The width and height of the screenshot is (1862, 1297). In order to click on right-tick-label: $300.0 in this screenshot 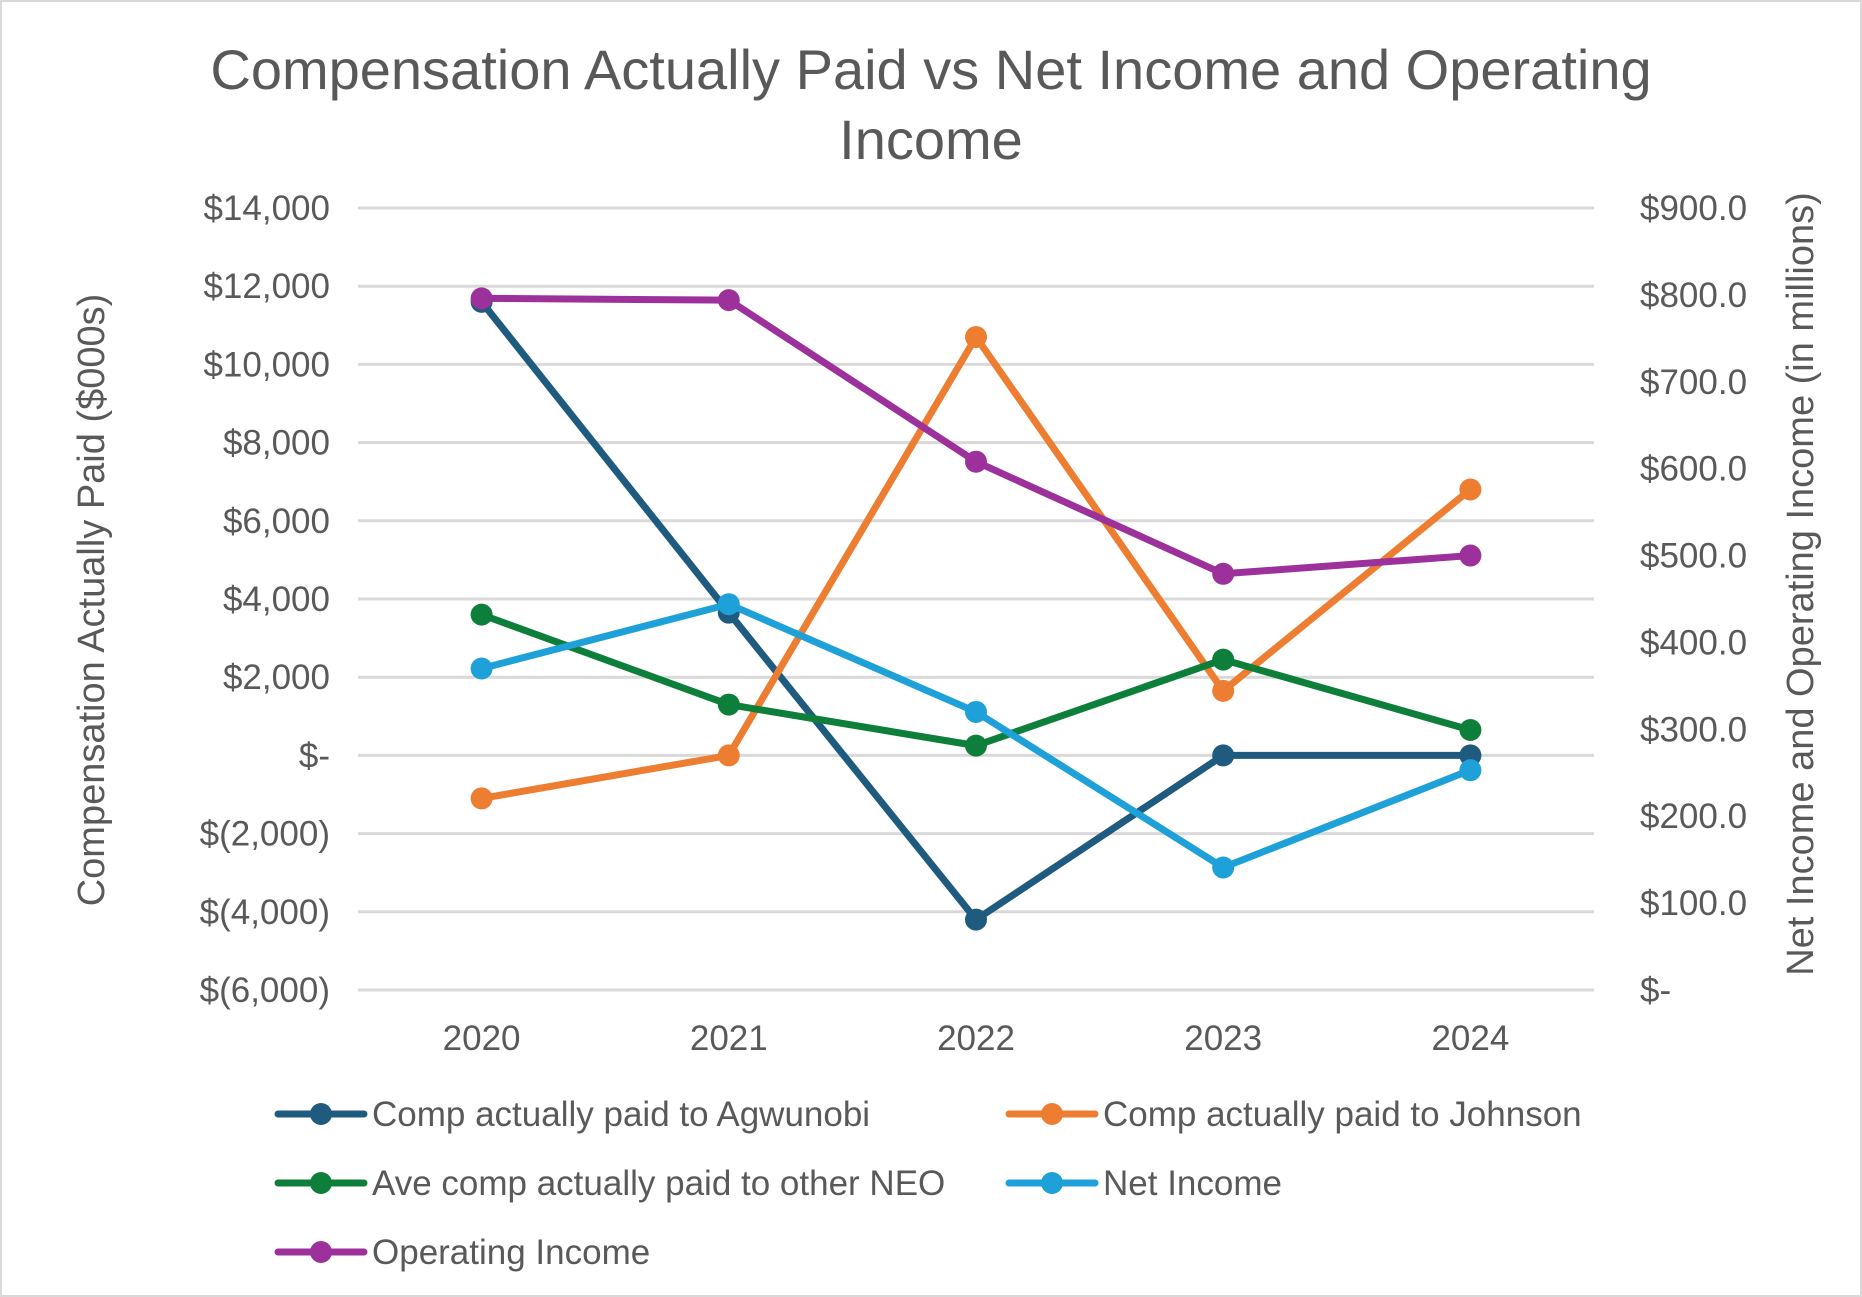, I will do `click(1693, 729)`.